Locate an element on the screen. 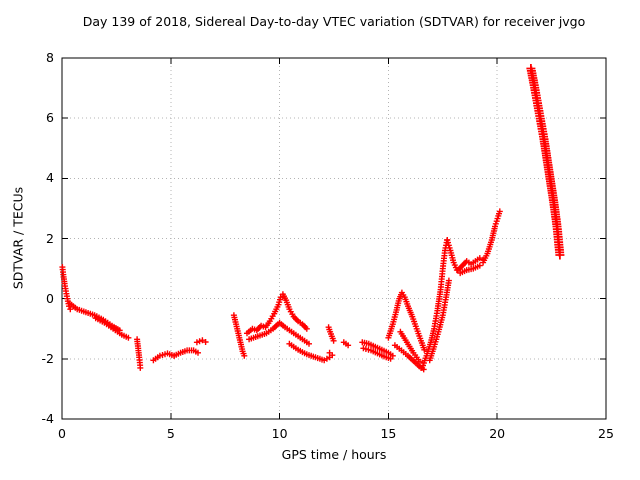 The image size is (640, 480). y-tick-label: 8 is located at coordinates (50, 57).